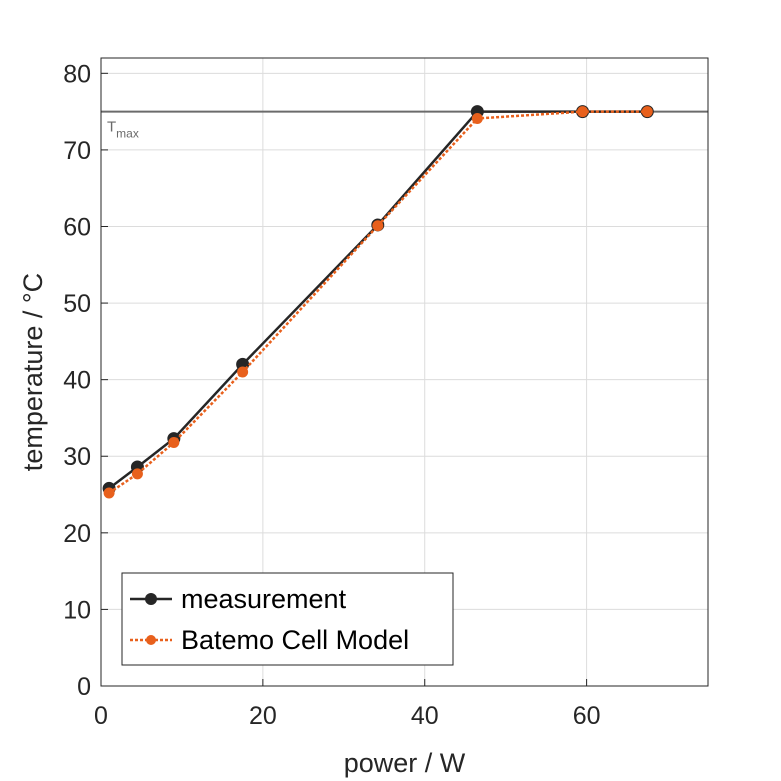  What do you see at coordinates (111, 127) in the screenshot?
I see `tmax-label-main: T` at bounding box center [111, 127].